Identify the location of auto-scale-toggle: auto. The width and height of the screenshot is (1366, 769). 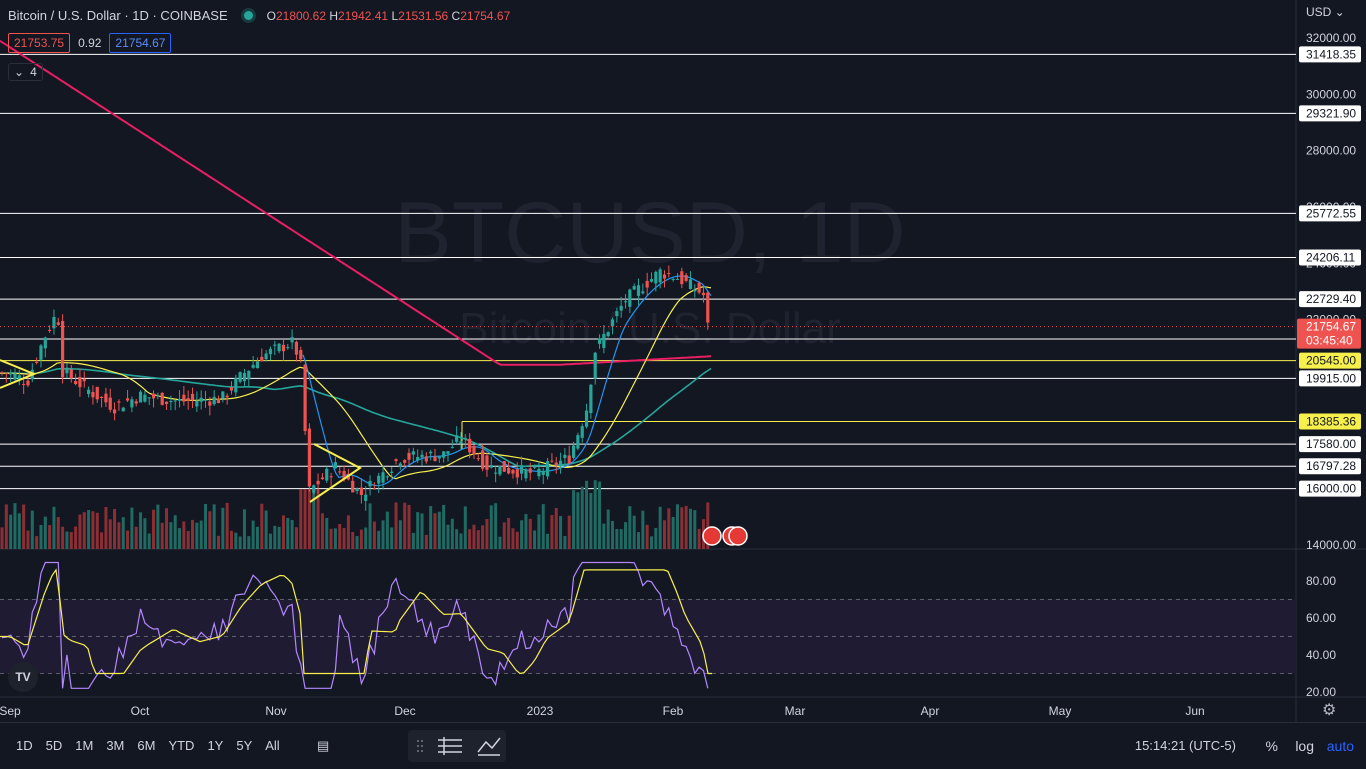
(1340, 746).